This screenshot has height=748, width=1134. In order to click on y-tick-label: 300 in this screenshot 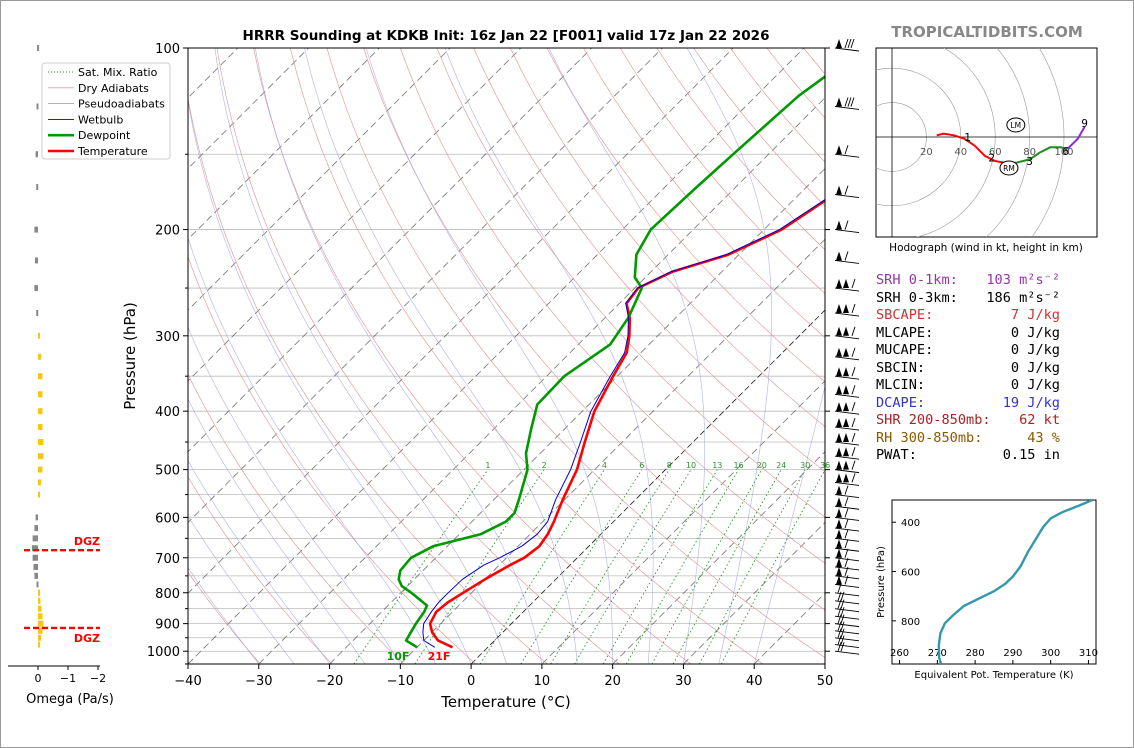, I will do `click(167, 337)`.